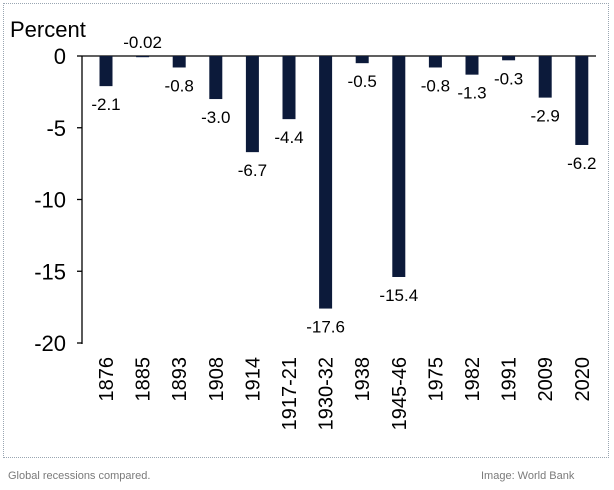 Image resolution: width=614 pixels, height=490 pixels. I want to click on x-tick-label: 1982, so click(473, 379).